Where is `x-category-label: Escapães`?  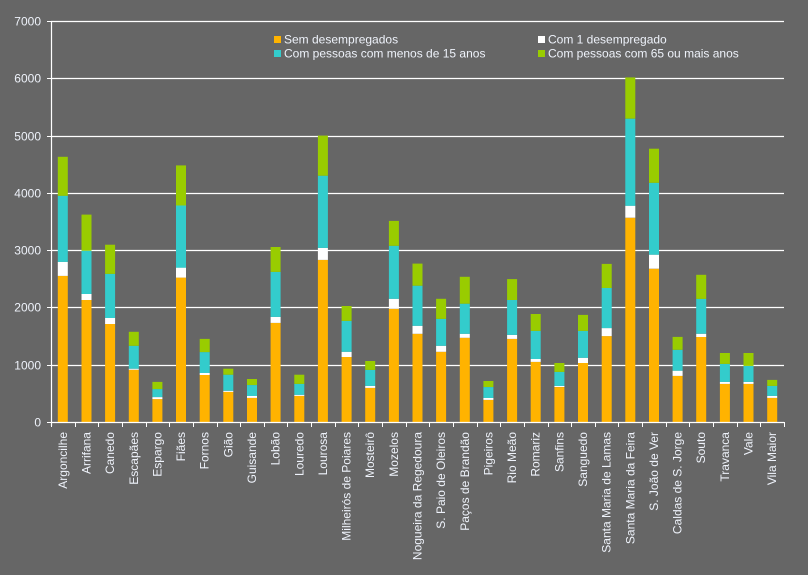 x-category-label: Escapães is located at coordinates (134, 458).